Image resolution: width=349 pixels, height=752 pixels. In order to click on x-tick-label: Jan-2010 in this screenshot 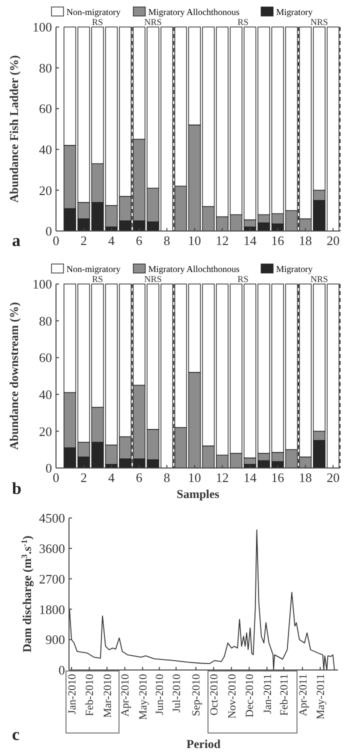, I will do `click(72, 694)`.